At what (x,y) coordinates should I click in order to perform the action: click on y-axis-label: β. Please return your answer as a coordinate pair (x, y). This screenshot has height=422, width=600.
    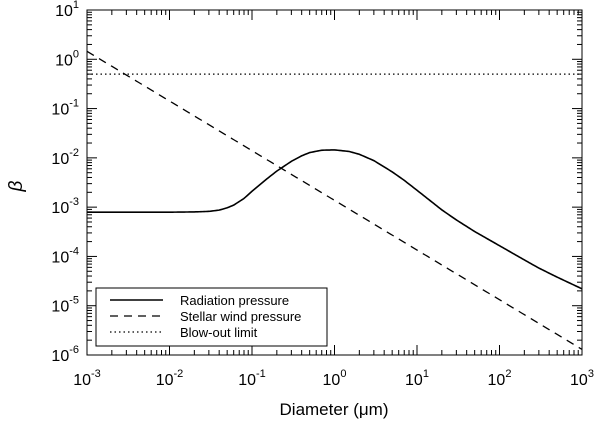
    Looking at the image, I should click on (16, 186).